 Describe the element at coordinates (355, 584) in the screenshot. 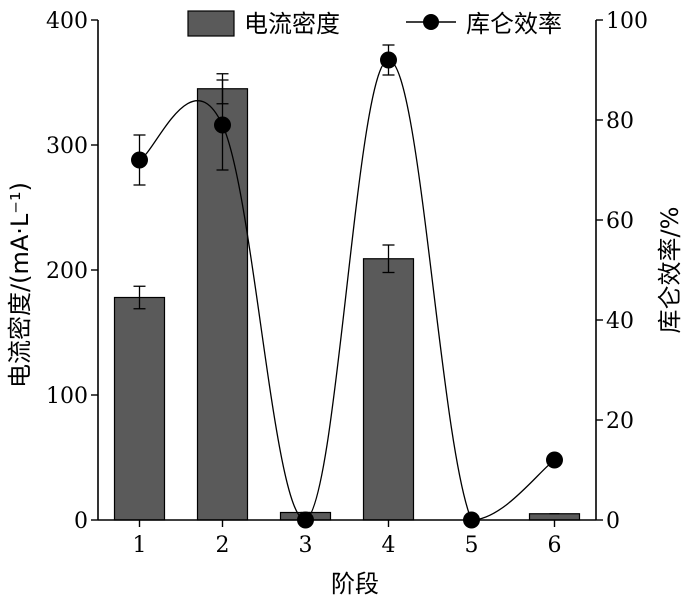

I see `x-axis-title: 阶段` at that location.